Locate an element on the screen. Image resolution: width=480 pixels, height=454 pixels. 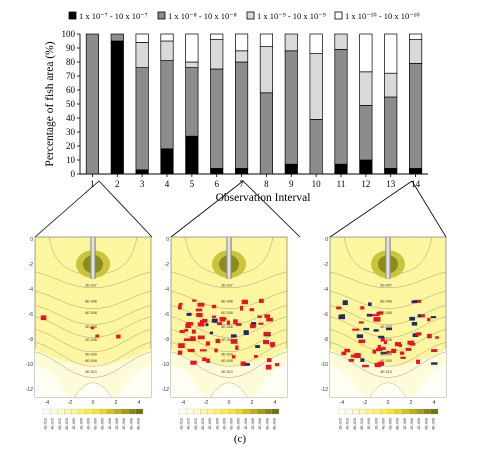
contour-label: 2E-008 is located at coordinates (386, 340).